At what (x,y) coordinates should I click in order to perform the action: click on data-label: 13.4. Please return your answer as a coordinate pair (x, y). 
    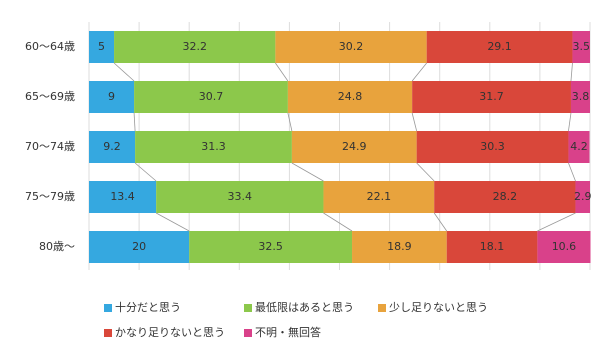
    Looking at the image, I should click on (122, 196).